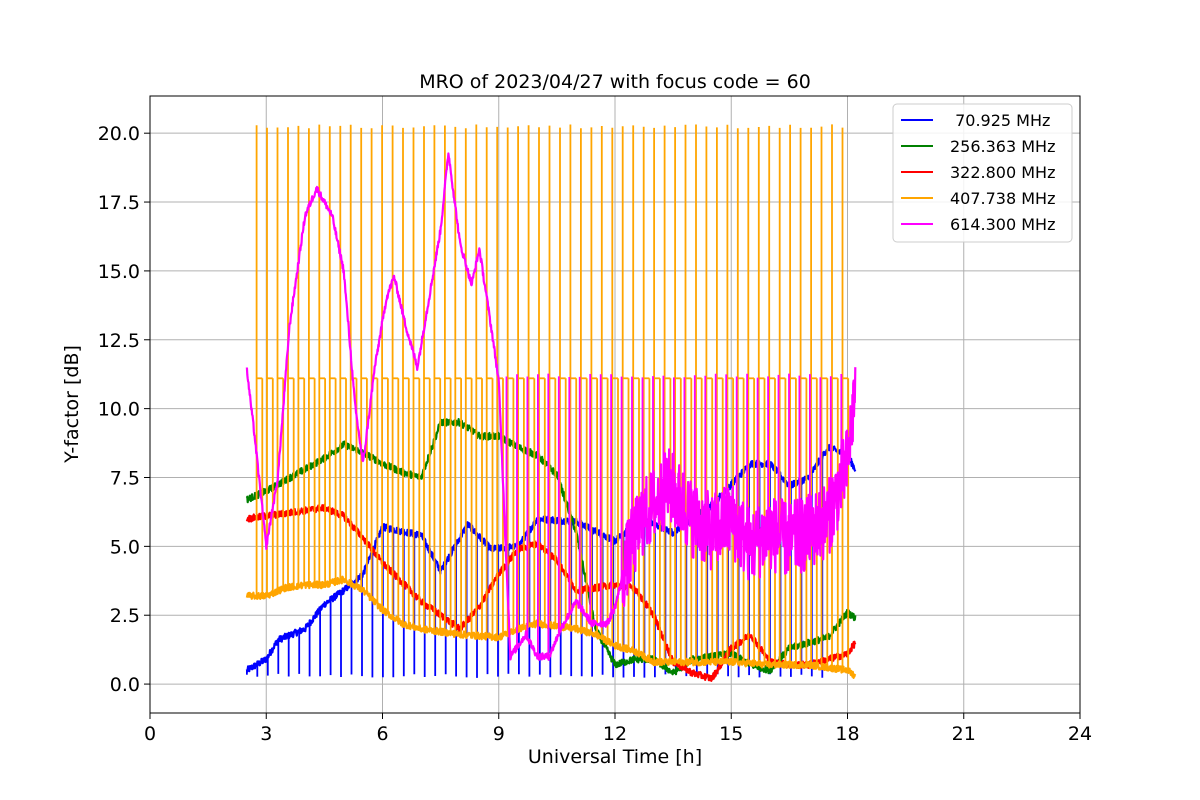  I want to click on legend-label-3: 407.738 MHz, so click(1002, 198).